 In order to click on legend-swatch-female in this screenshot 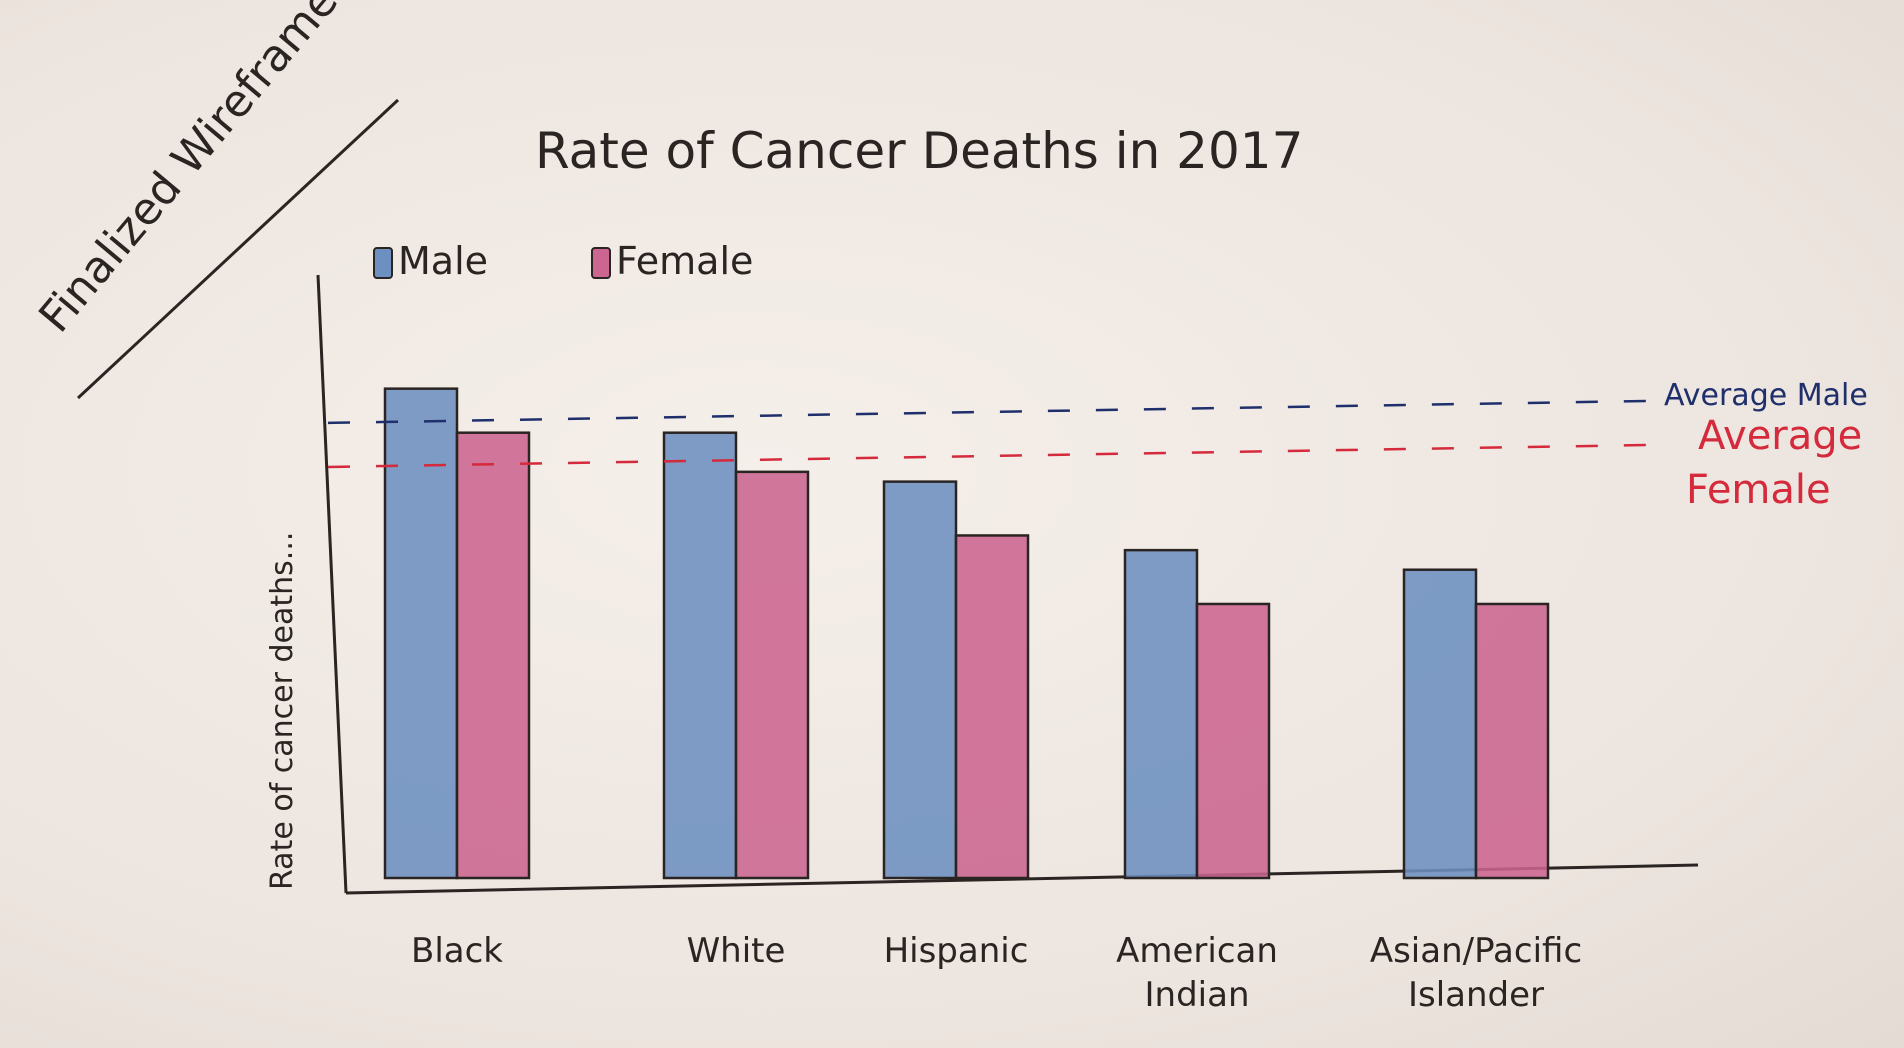, I will do `click(601, 263)`.